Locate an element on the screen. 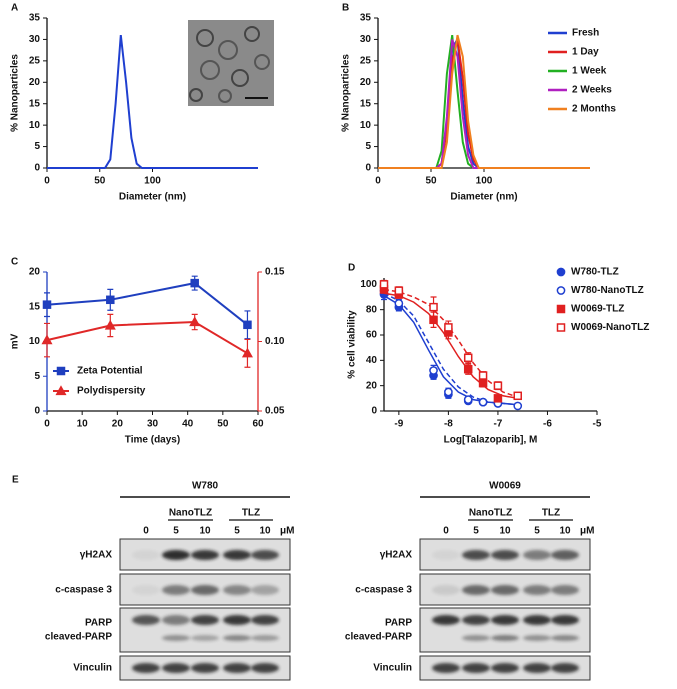  group-label: TLZ is located at coordinates (251, 513).